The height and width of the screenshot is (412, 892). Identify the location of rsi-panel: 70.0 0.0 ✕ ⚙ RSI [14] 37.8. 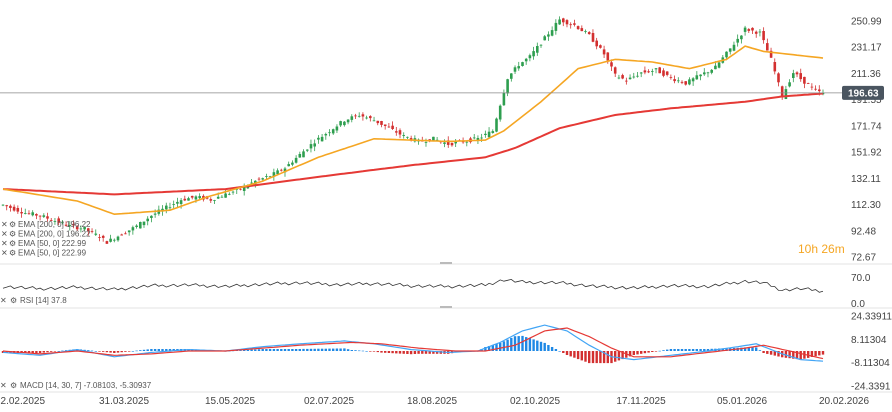
(435, 291).